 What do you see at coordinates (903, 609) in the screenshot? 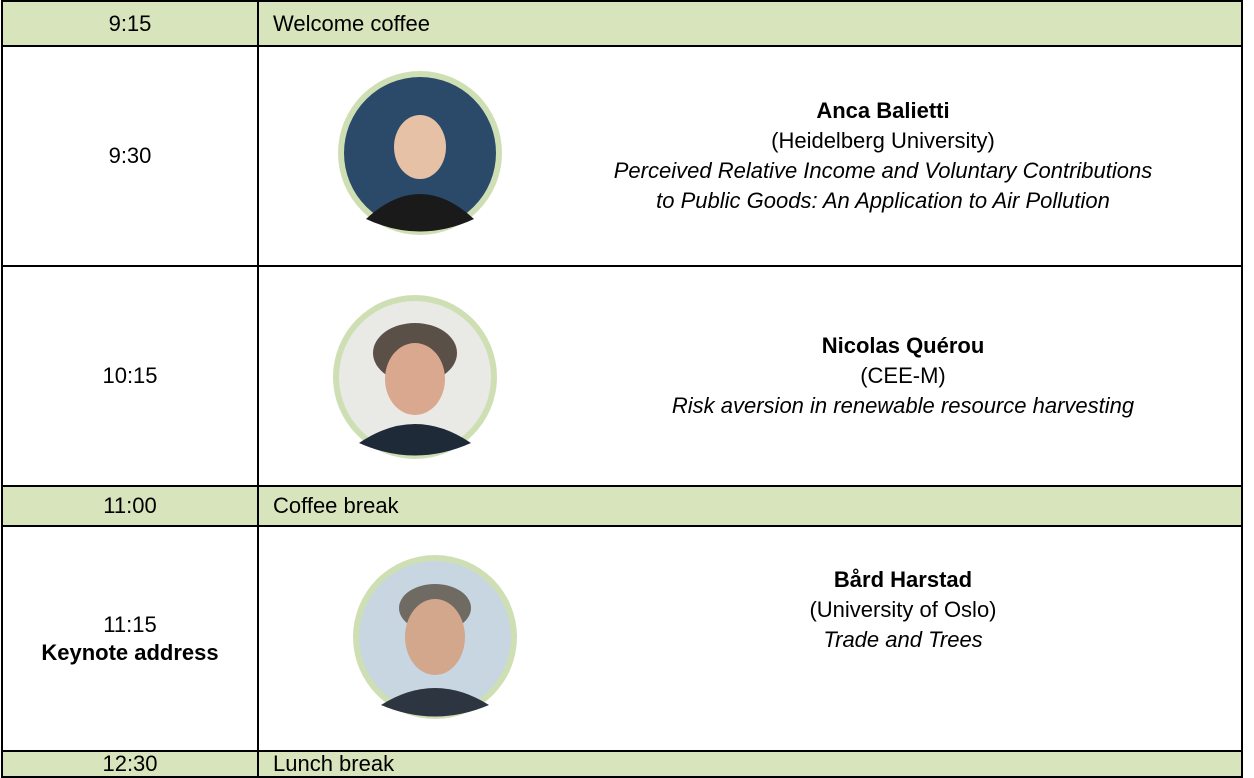
I see `affiliation: (University of Oslo)` at bounding box center [903, 609].